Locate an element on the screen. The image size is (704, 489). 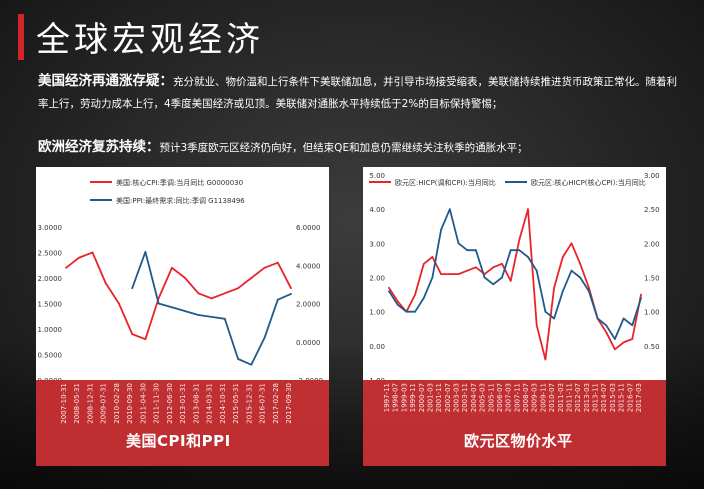
right-axis-tick-label: 1.50 is located at coordinates (652, 279).